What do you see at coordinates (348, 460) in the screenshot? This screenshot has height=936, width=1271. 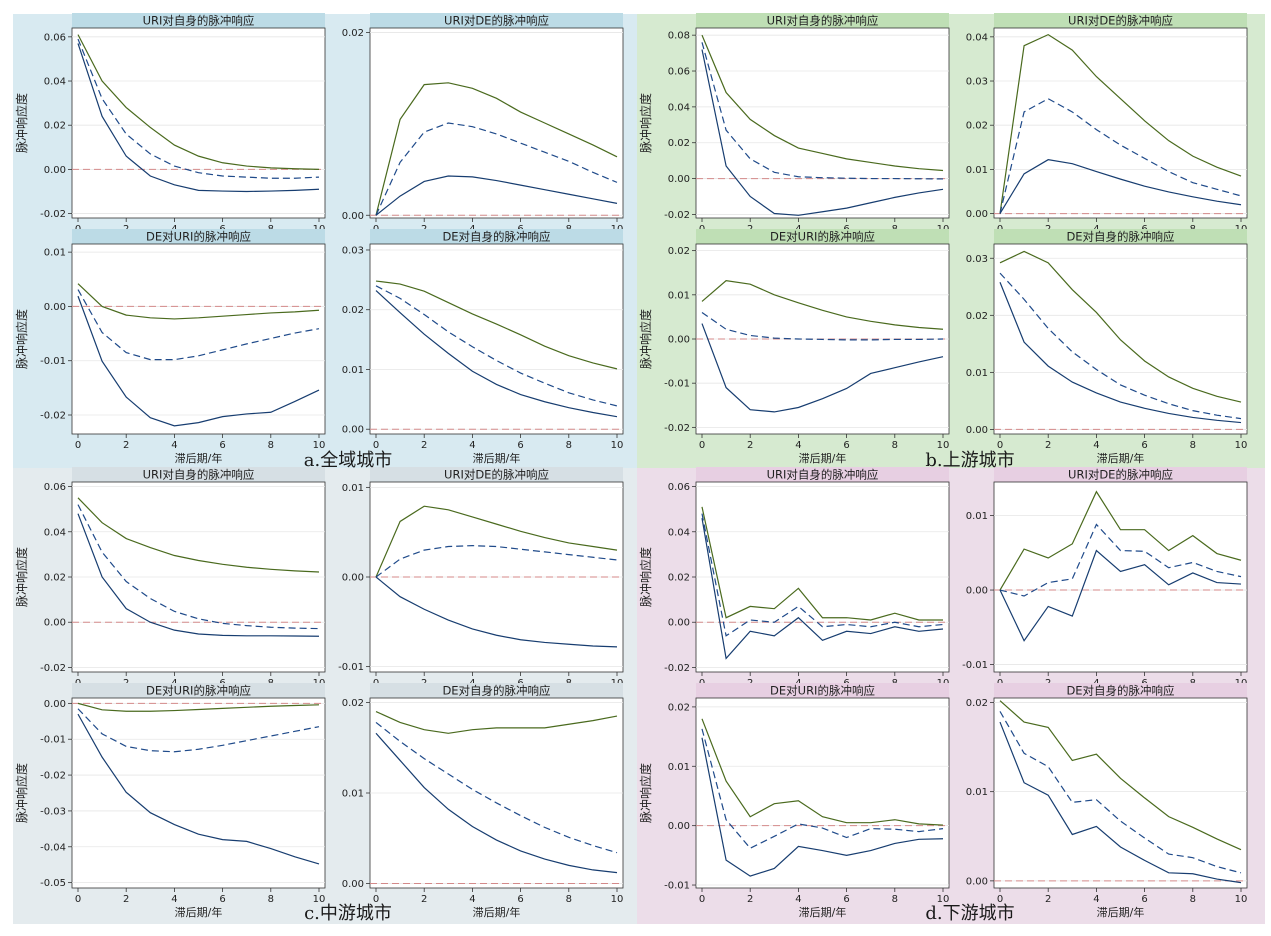 I see `quad-label-a: a.全域城市` at bounding box center [348, 460].